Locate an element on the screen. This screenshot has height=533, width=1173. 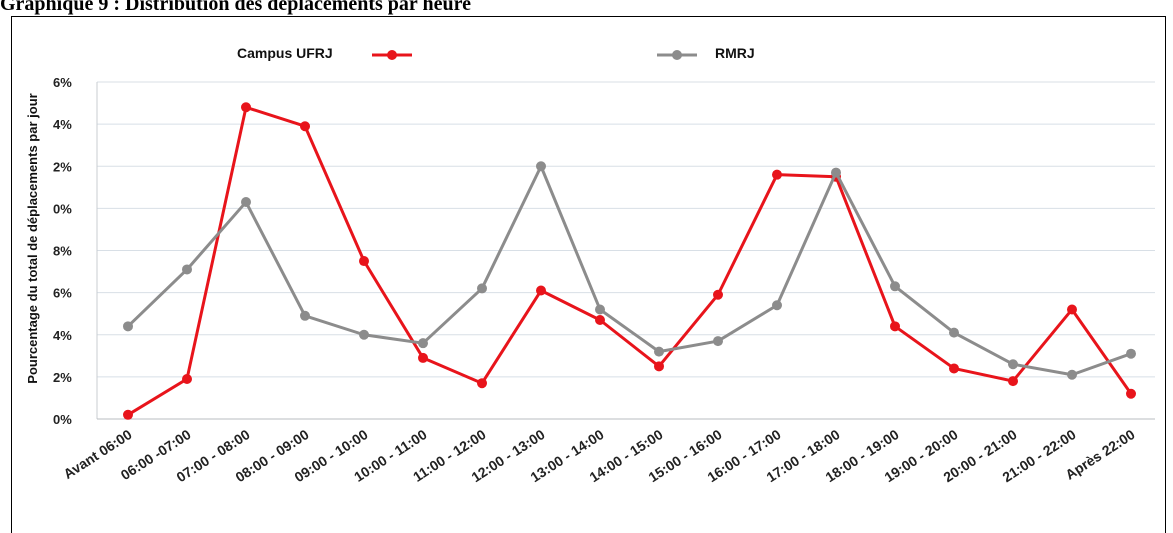
legend-label: RMRJ is located at coordinates (735, 53).